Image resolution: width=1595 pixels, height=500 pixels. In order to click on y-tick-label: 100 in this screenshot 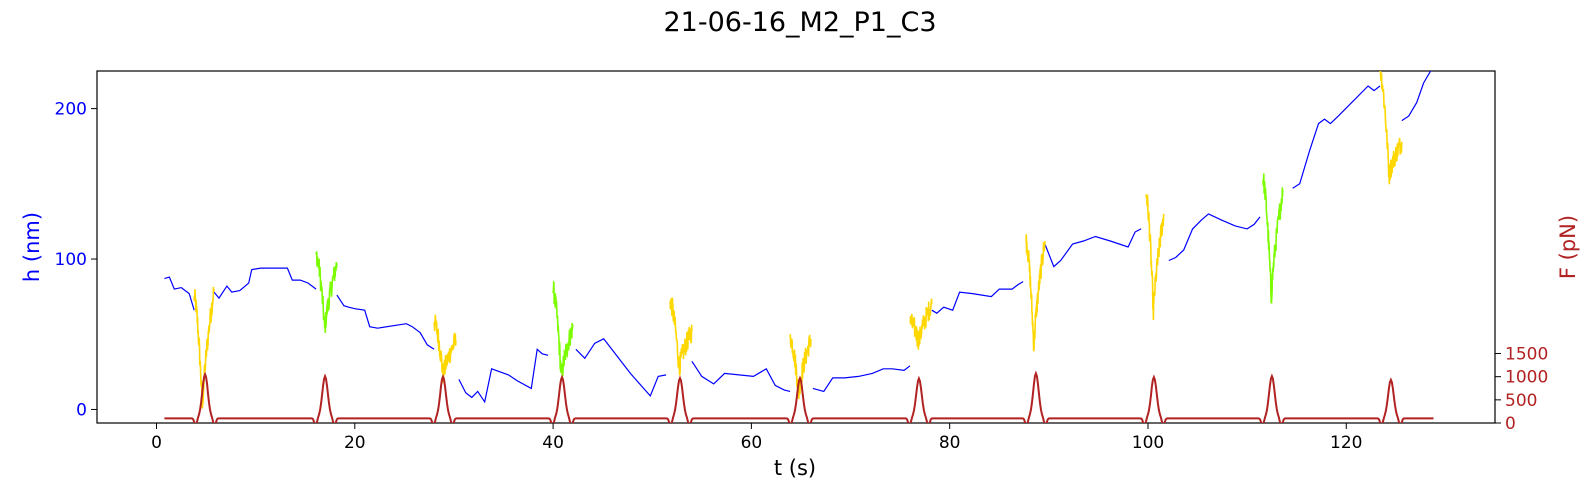, I will do `click(71, 260)`.